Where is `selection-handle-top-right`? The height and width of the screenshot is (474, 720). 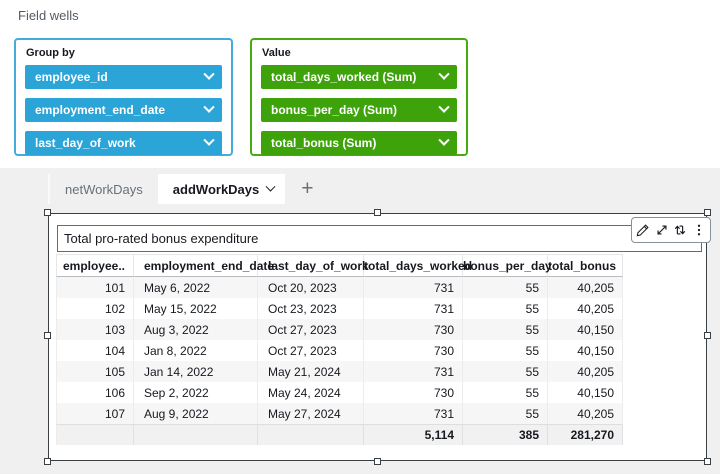
selection-handle-top-right is located at coordinates (707, 212).